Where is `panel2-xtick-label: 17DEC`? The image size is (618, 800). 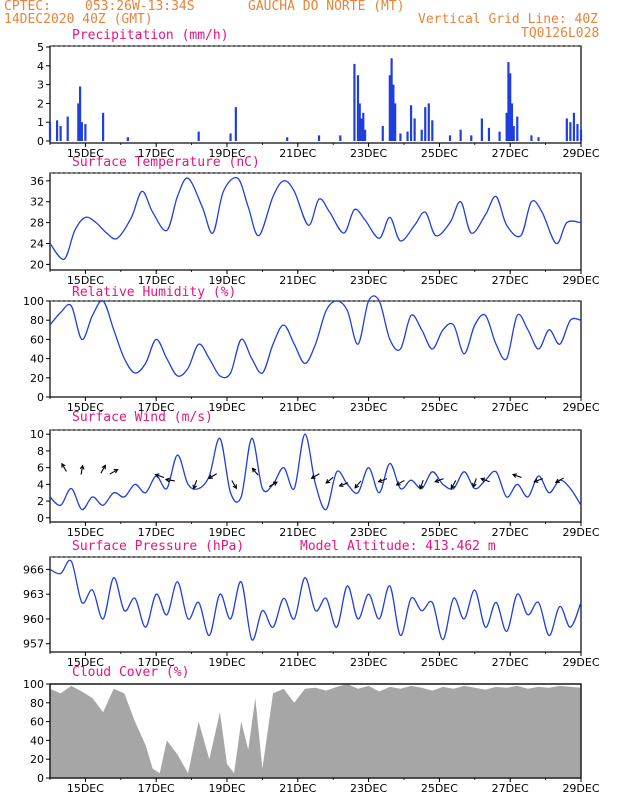
panel2-xtick-label: 17DEC is located at coordinates (156, 407).